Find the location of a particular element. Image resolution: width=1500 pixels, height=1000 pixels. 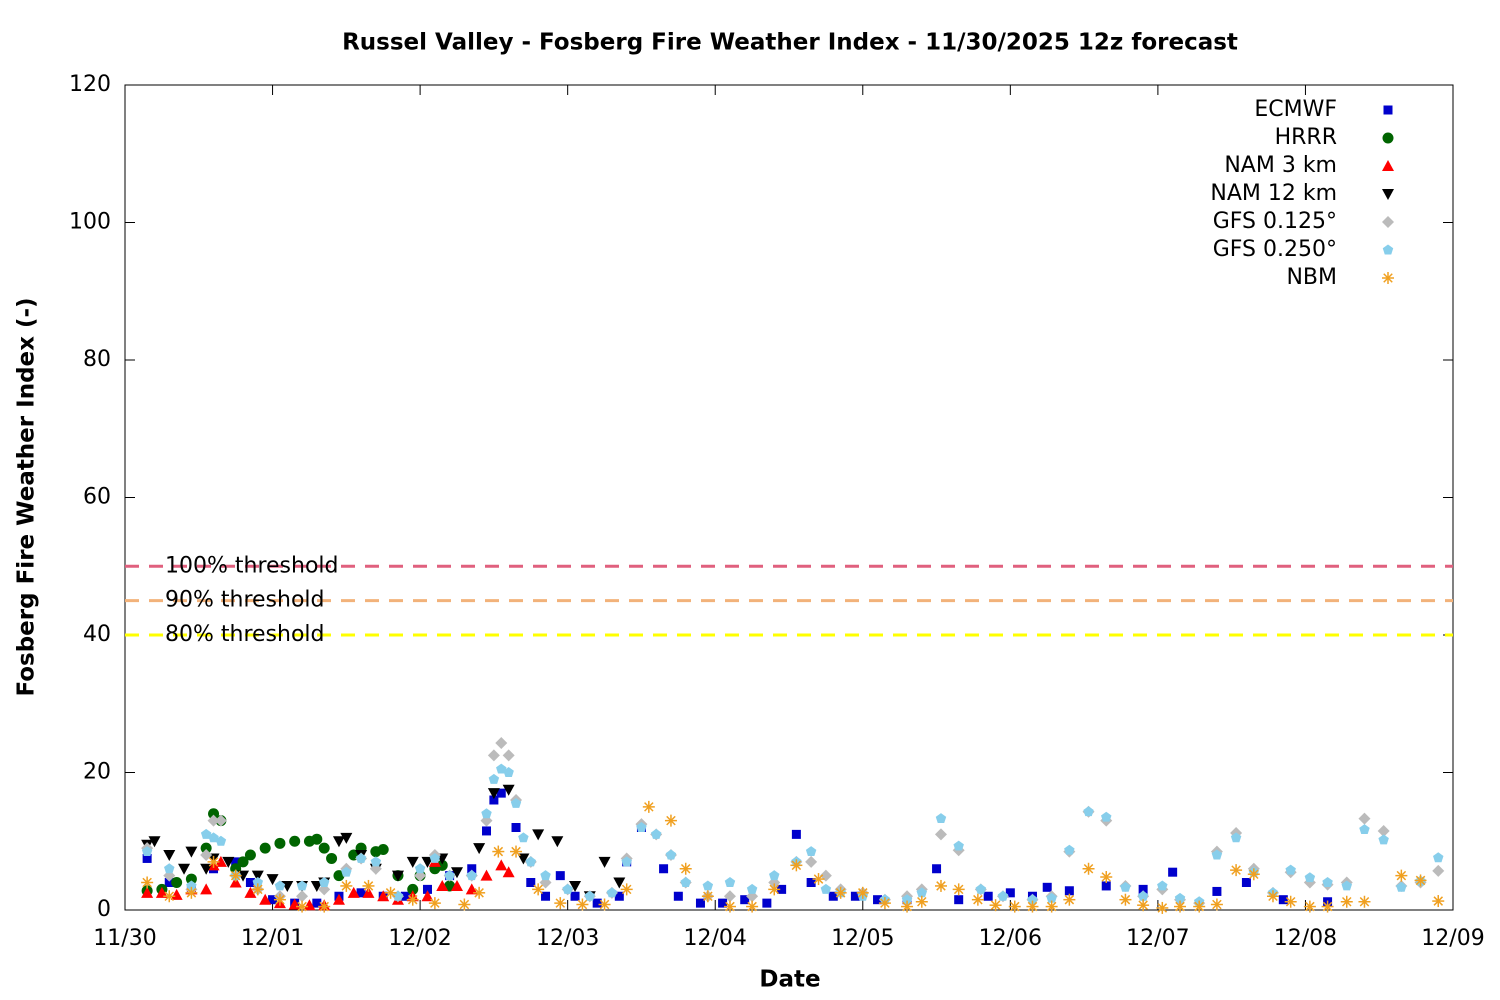

y-tick-label: 0 is located at coordinates (104, 909).